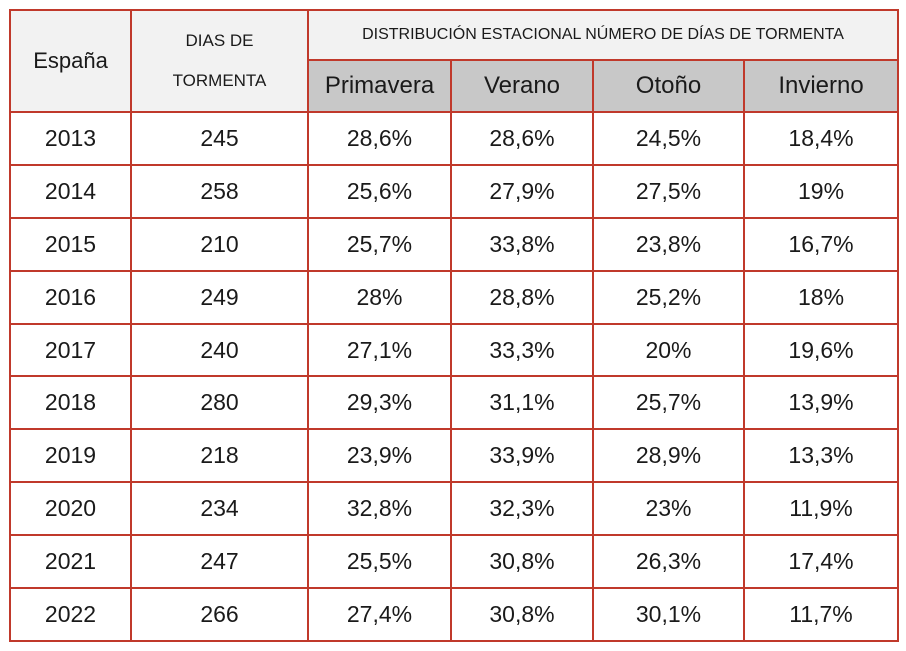 The height and width of the screenshot is (651, 906). I want to click on cell-primavera: 23,9%, so click(379, 456).